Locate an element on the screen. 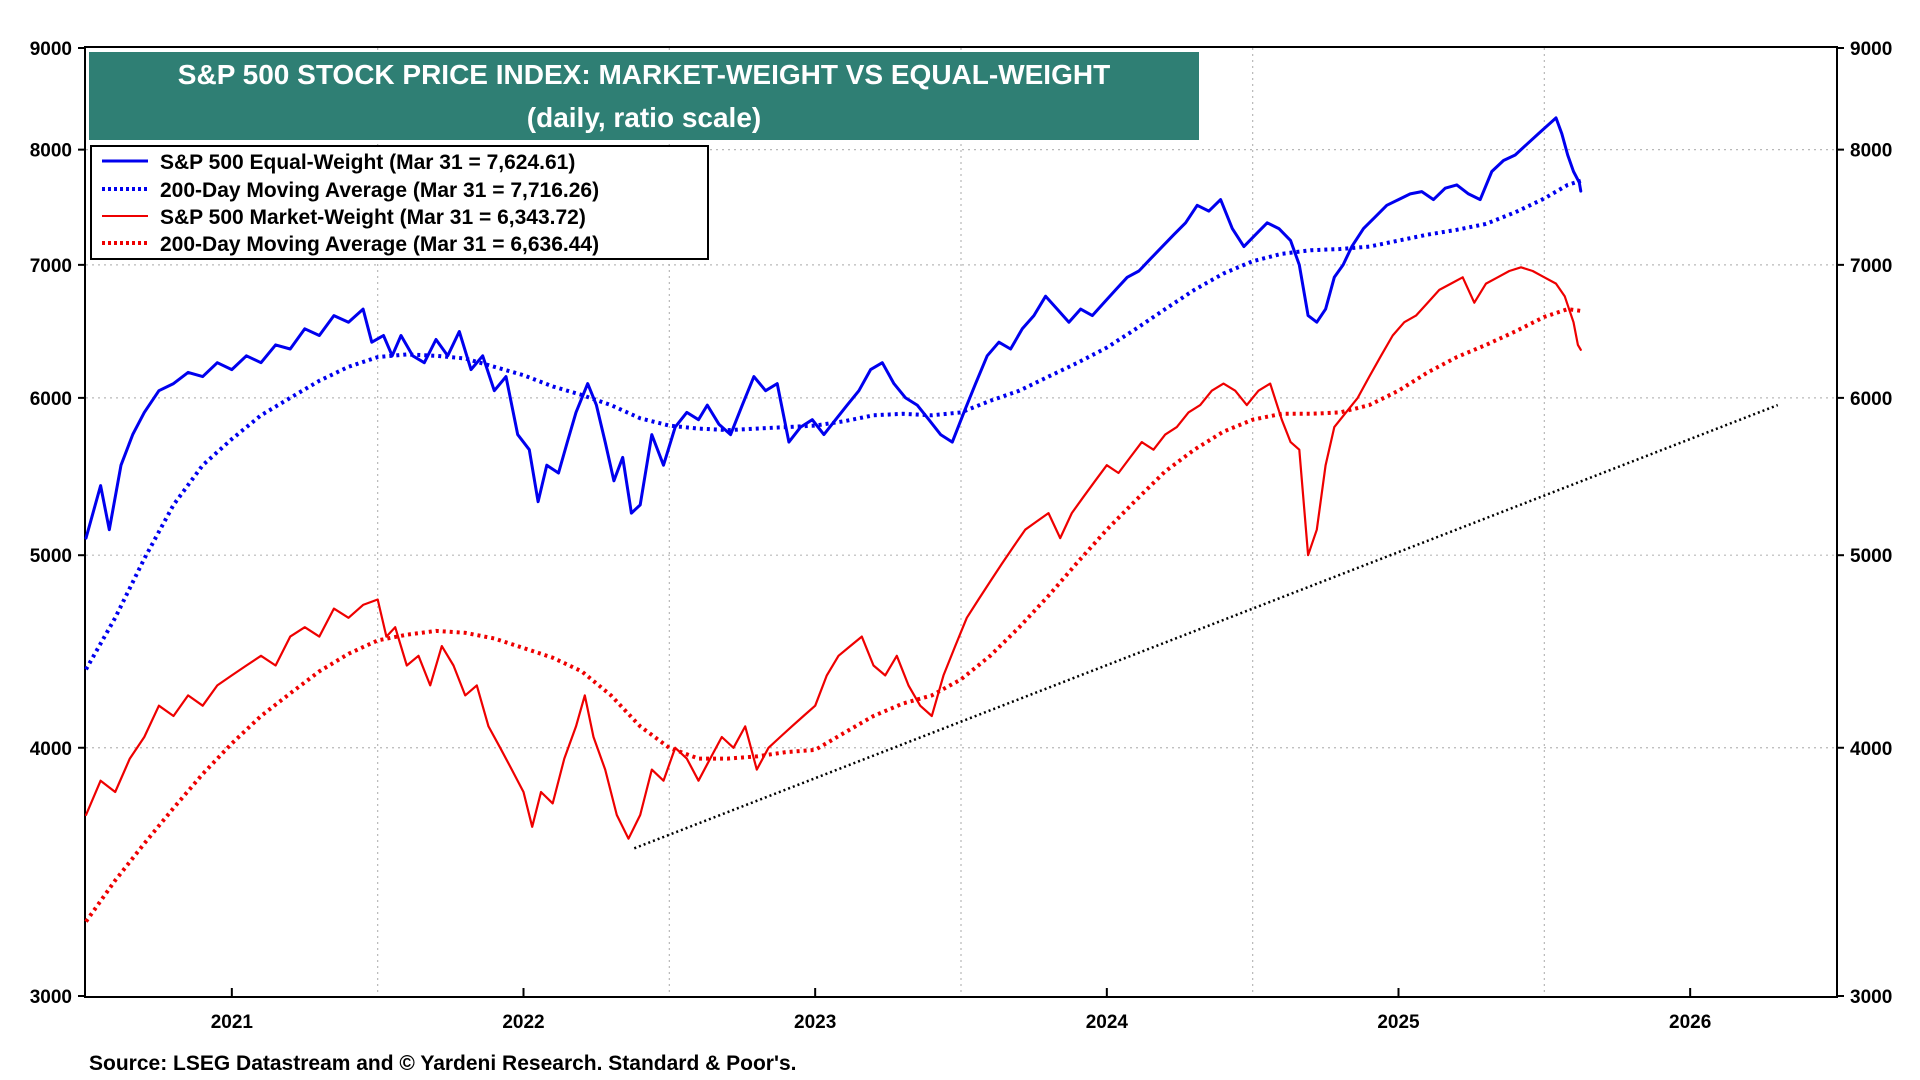 The height and width of the screenshot is (1080, 1920). legend-box is located at coordinates (399, 202).